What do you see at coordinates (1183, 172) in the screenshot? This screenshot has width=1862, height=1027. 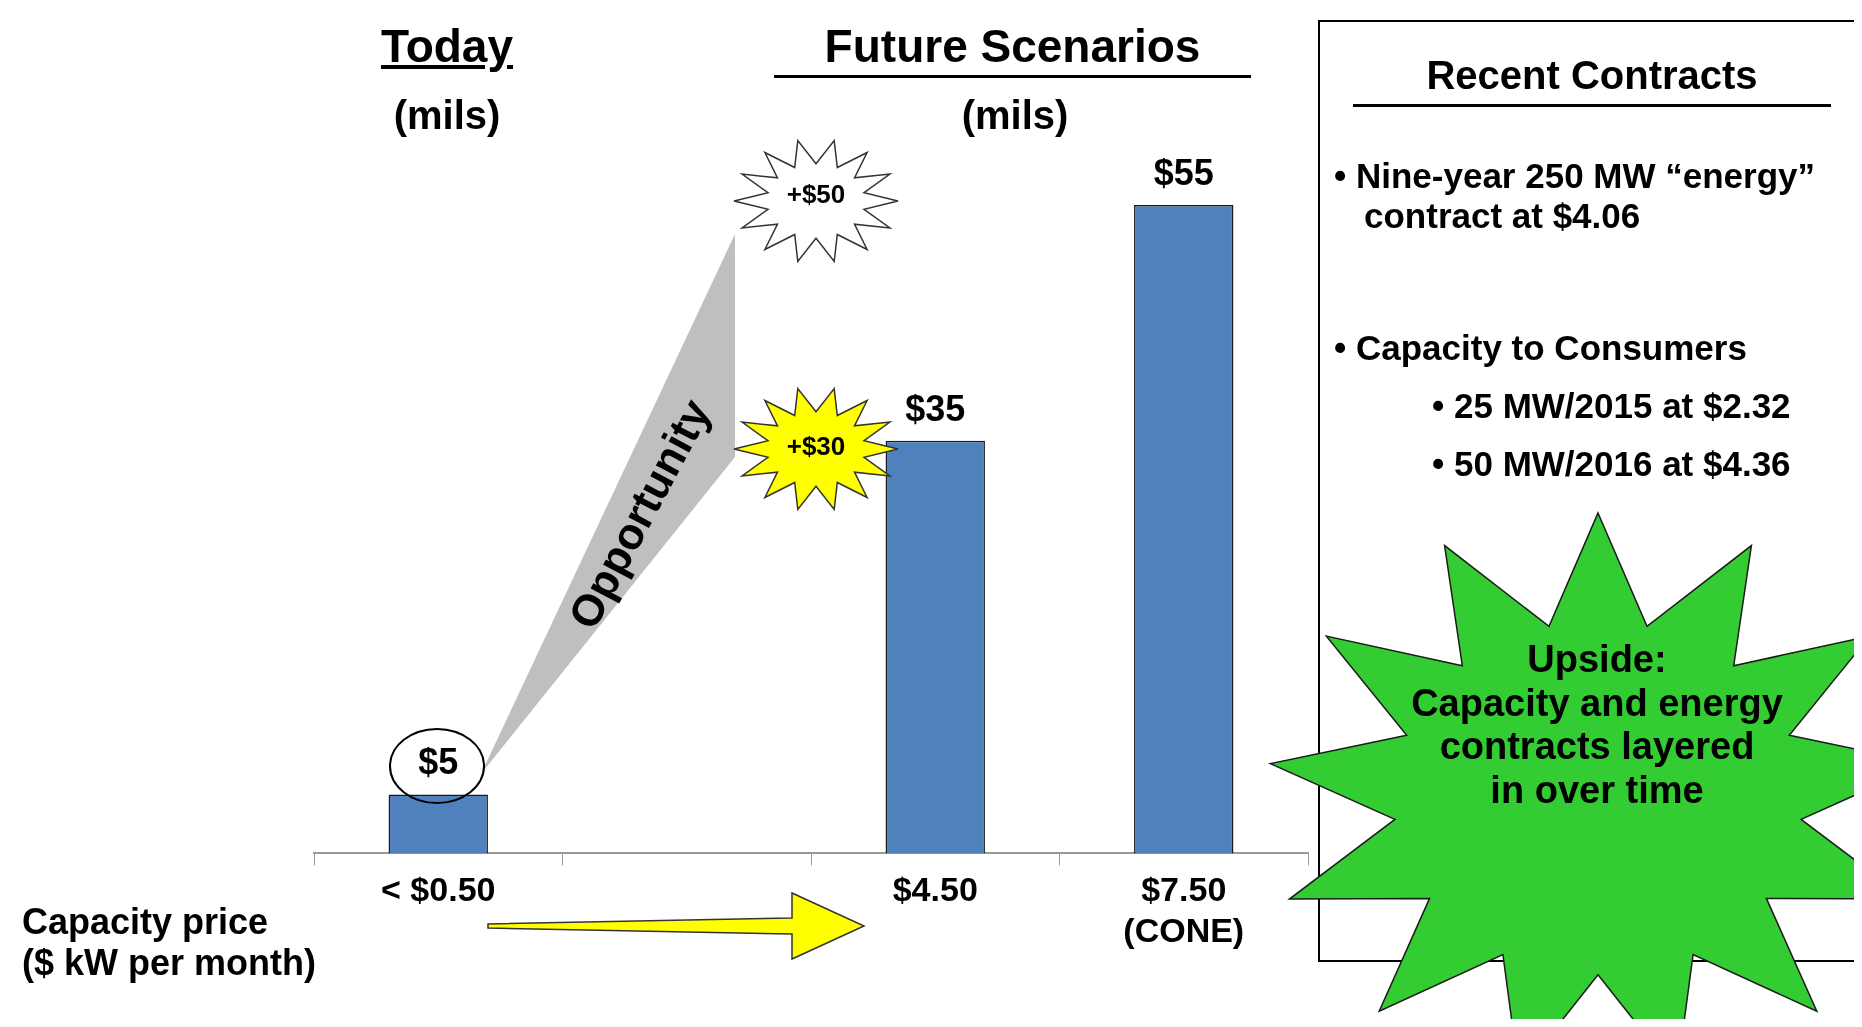 I see `data-label: $55` at bounding box center [1183, 172].